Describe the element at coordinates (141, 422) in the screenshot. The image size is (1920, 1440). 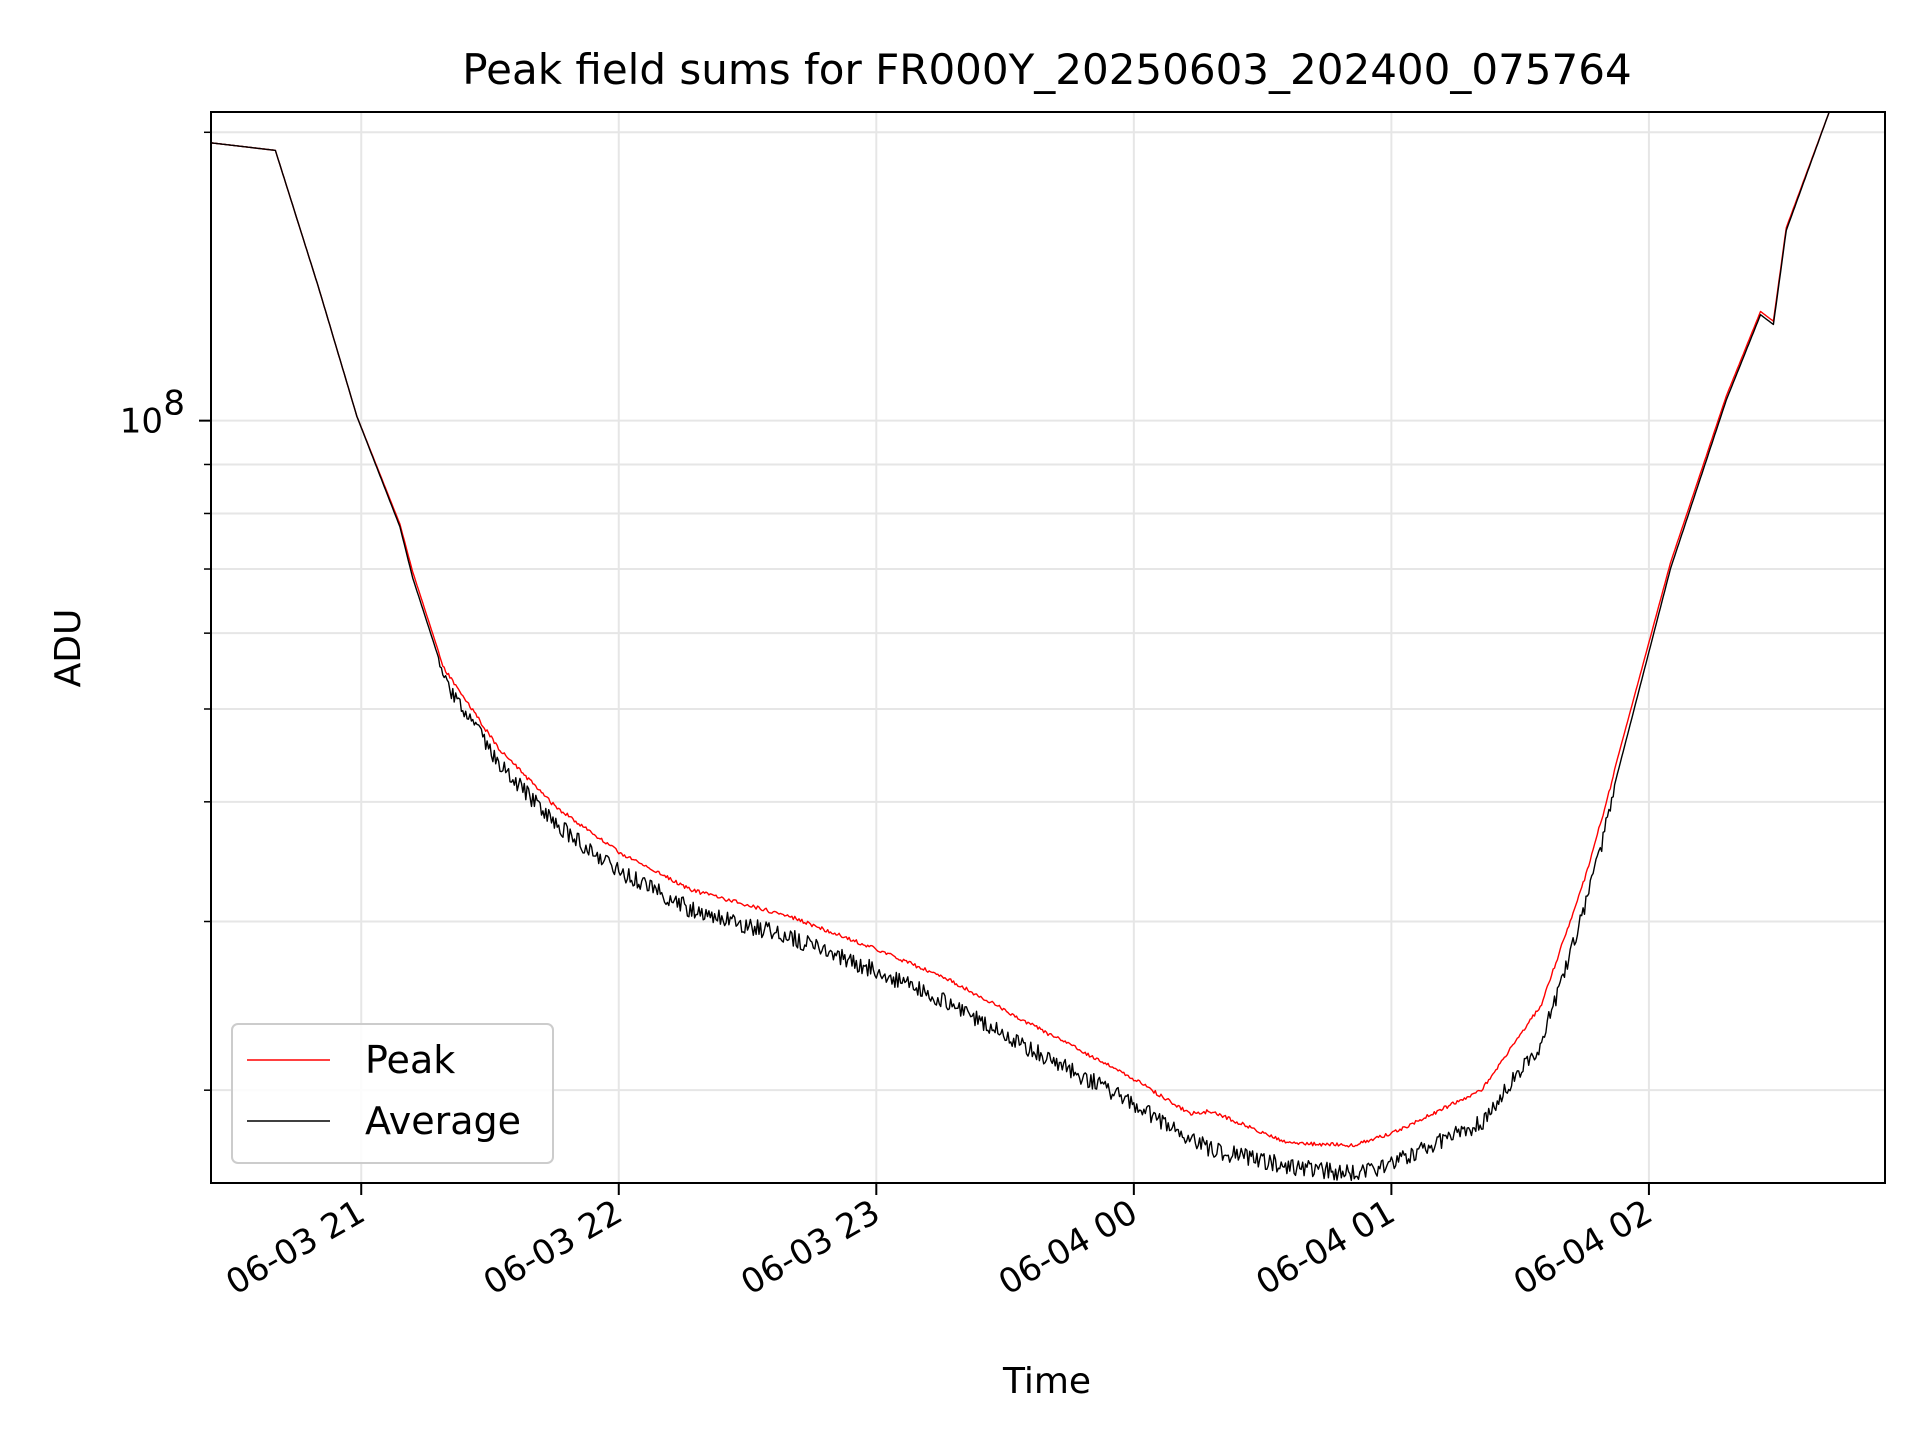
I see `y-tick-label: 10` at that location.